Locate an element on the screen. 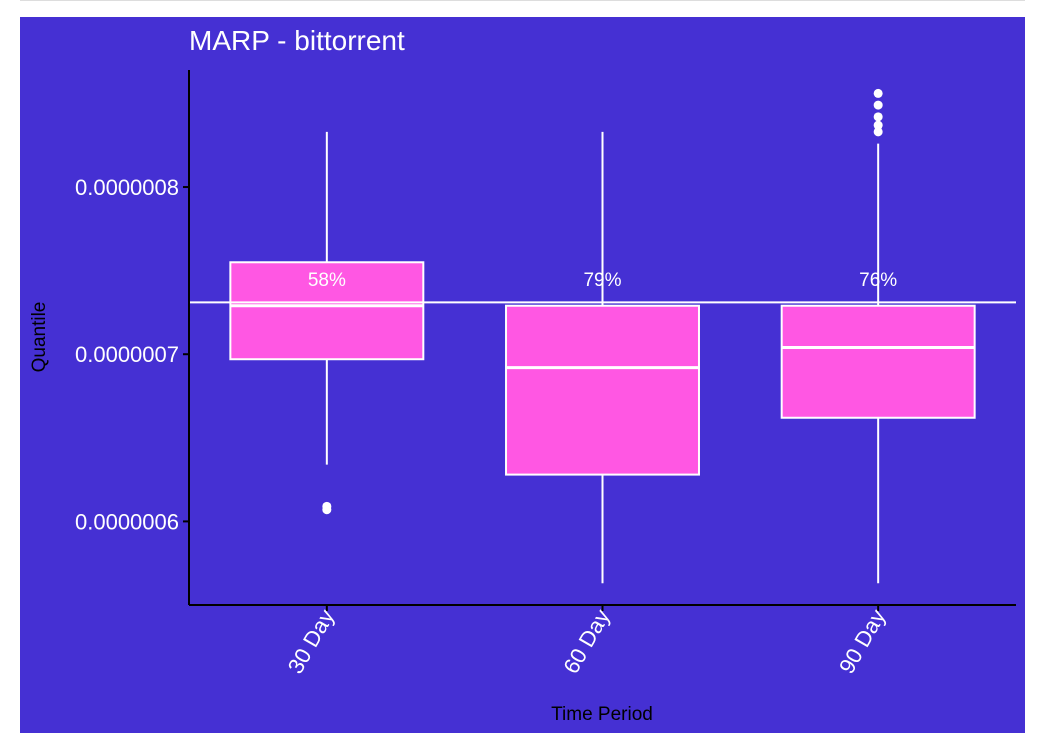 Image resolution: width=1040 pixels, height=748 pixels. y-tick-label: 0.0000008 is located at coordinates (127, 187).